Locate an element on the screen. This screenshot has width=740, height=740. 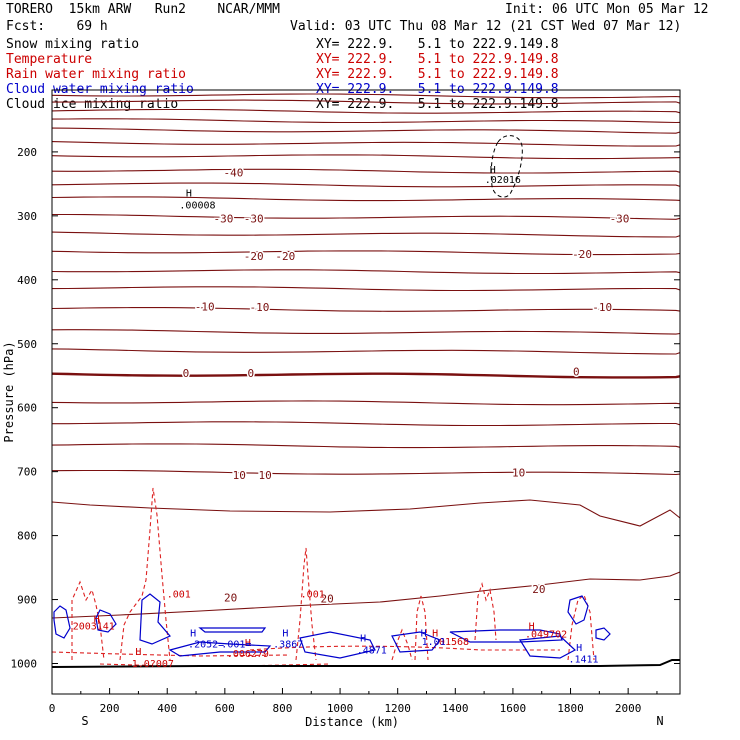
max-label: 1.0?007 is located at coordinates (153, 664).